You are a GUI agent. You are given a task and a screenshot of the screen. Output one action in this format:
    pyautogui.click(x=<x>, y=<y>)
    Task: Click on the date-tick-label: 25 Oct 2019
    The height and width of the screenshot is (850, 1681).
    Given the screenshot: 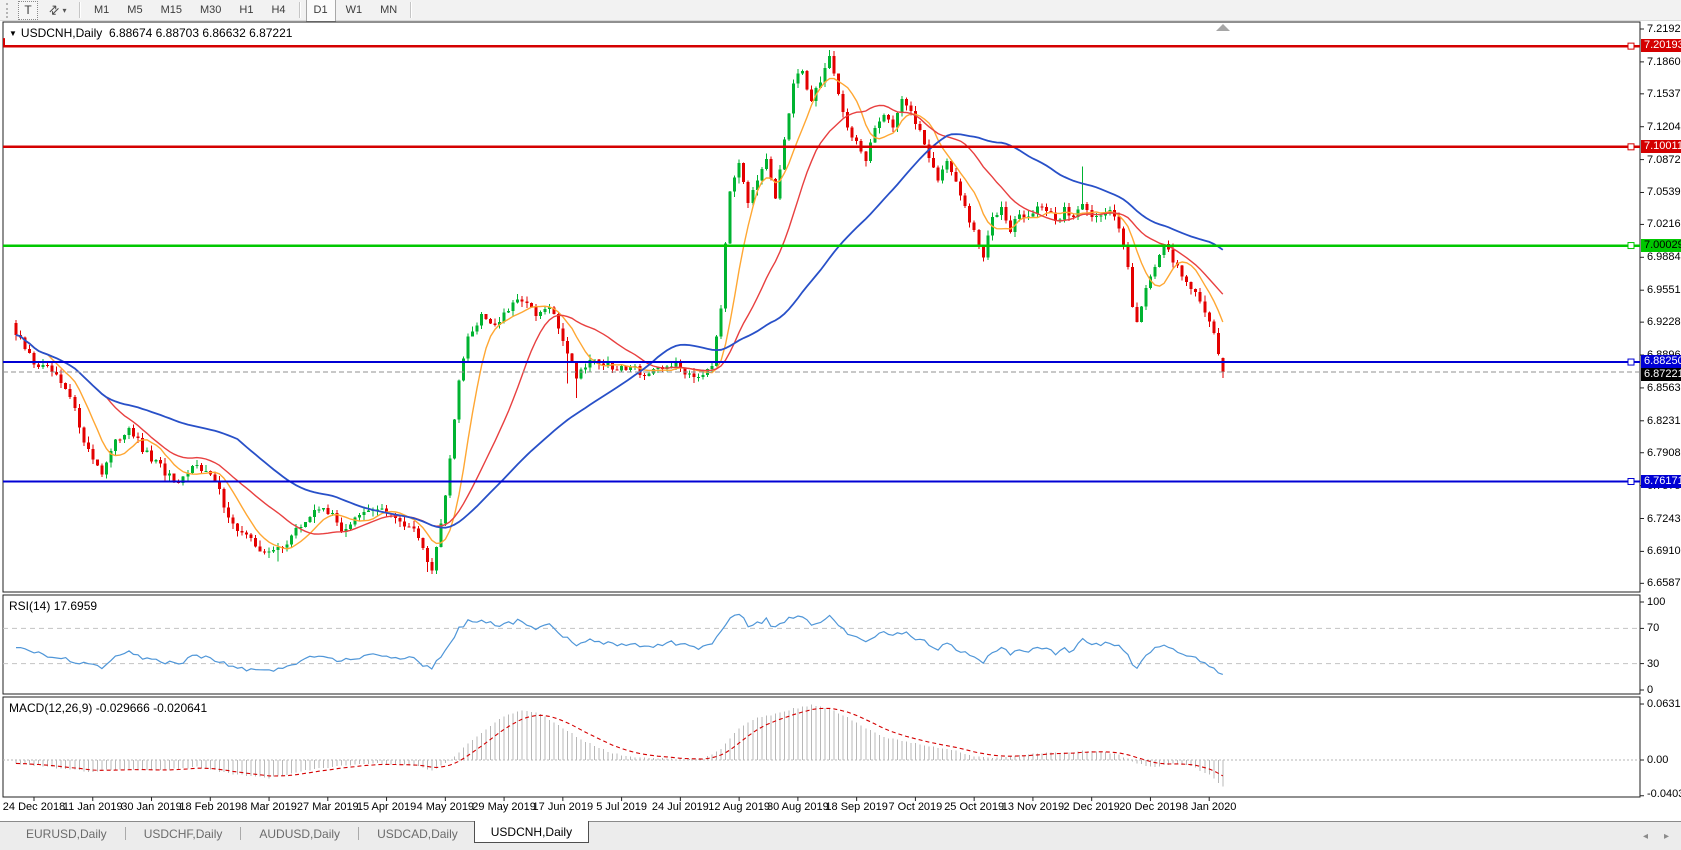 What is the action you would take?
    pyautogui.click(x=974, y=807)
    